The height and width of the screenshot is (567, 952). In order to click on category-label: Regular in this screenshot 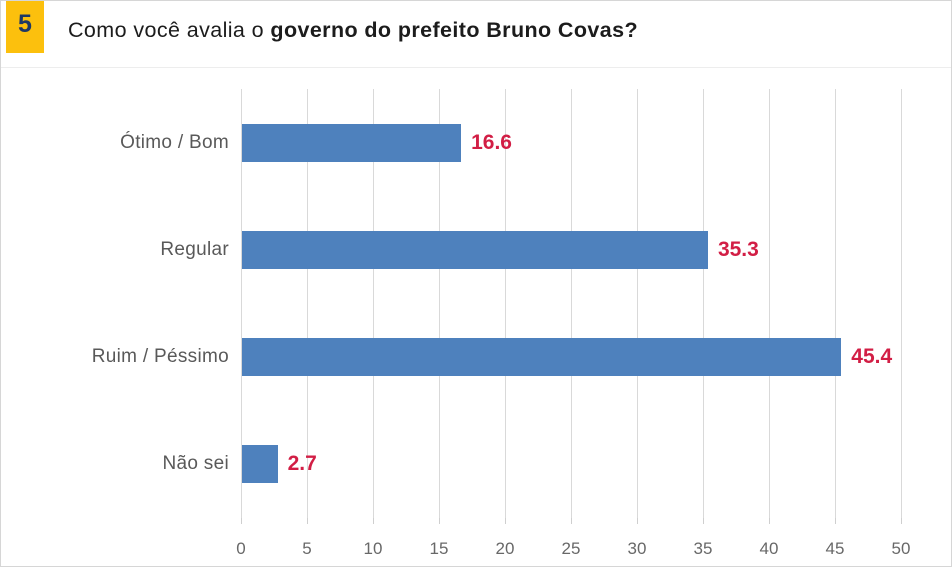, I will do `click(194, 249)`.